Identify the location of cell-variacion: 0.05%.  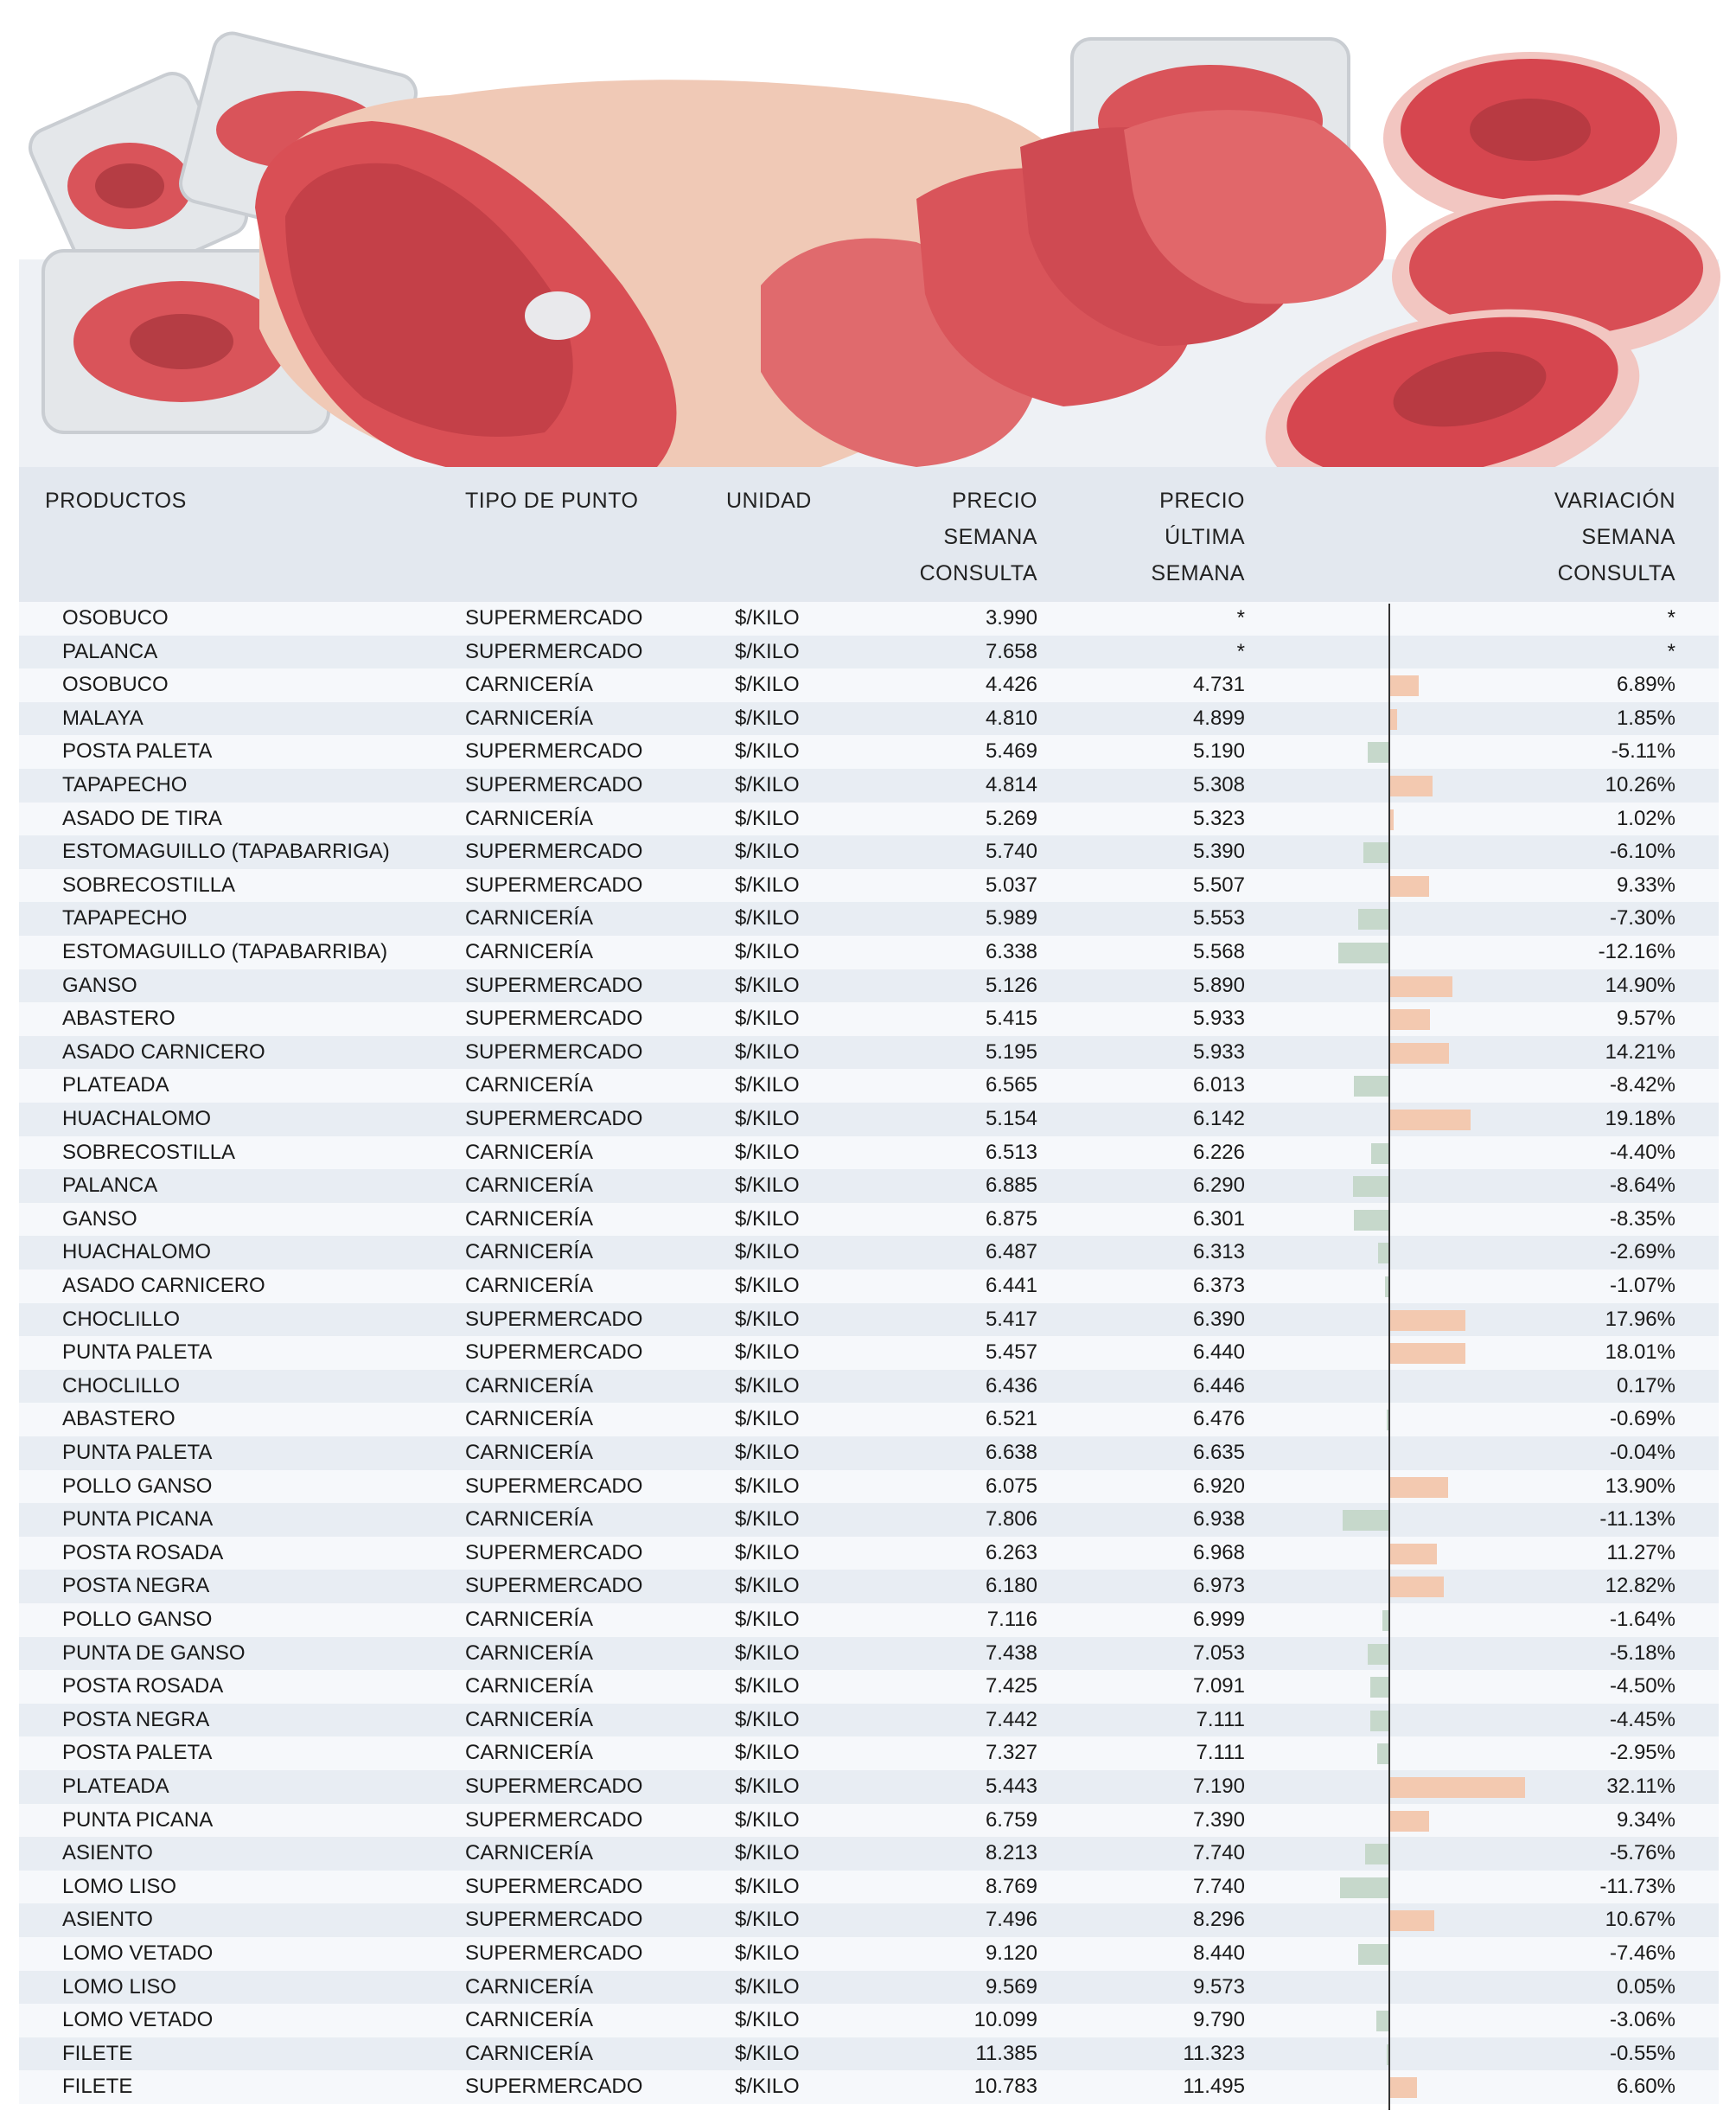
(1645, 1986).